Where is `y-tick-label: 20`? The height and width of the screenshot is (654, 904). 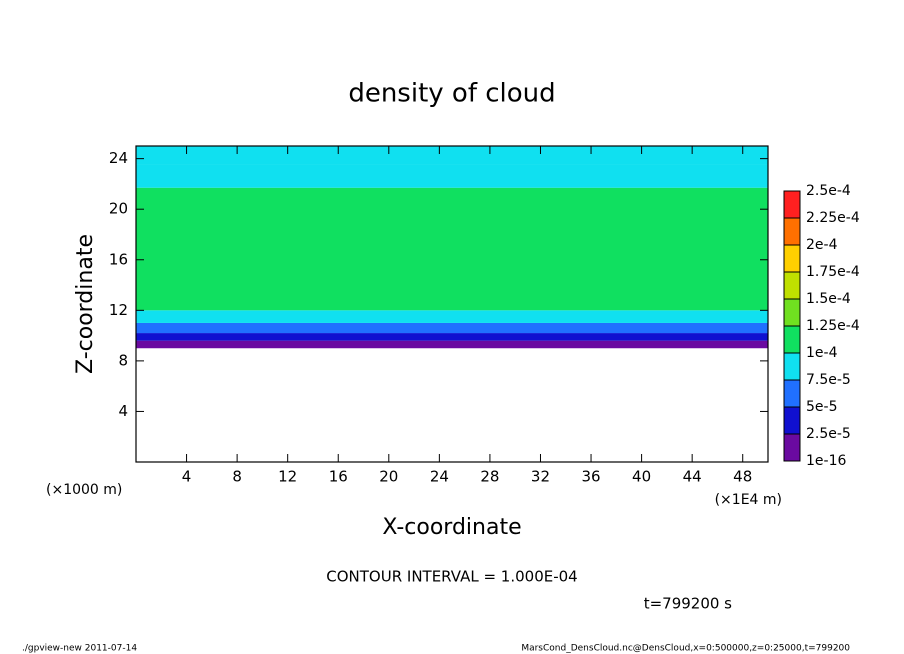 y-tick-label: 20 is located at coordinates (118, 209).